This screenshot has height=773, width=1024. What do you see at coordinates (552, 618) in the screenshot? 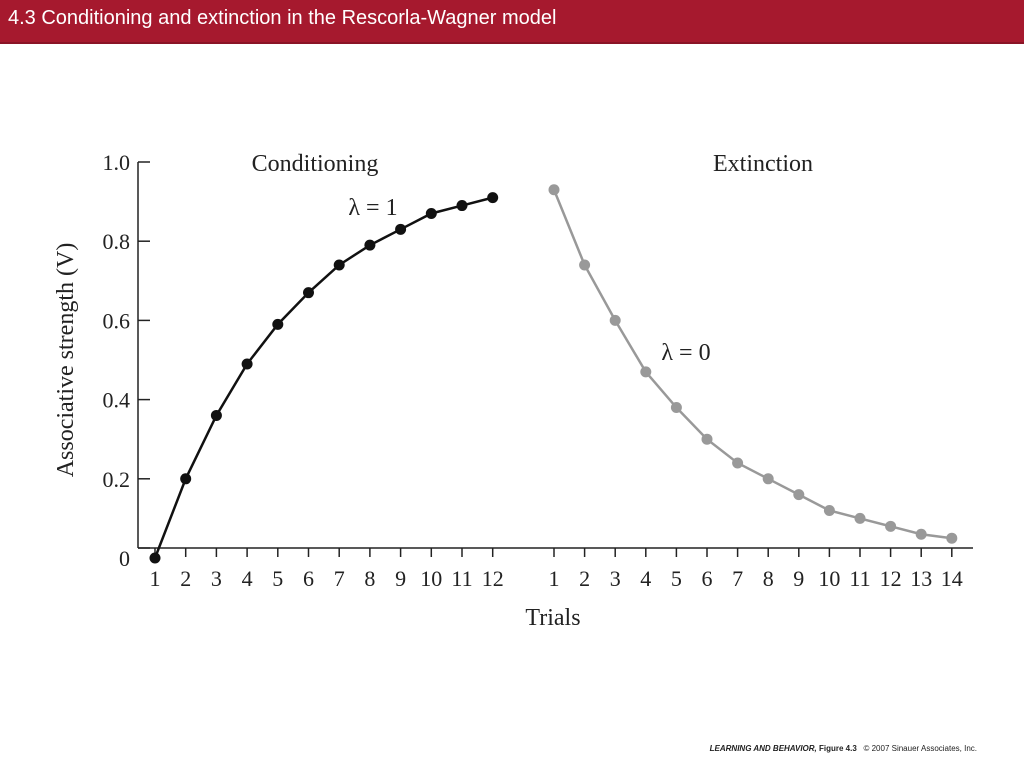
I see `x-axis-label: Trials` at bounding box center [552, 618].